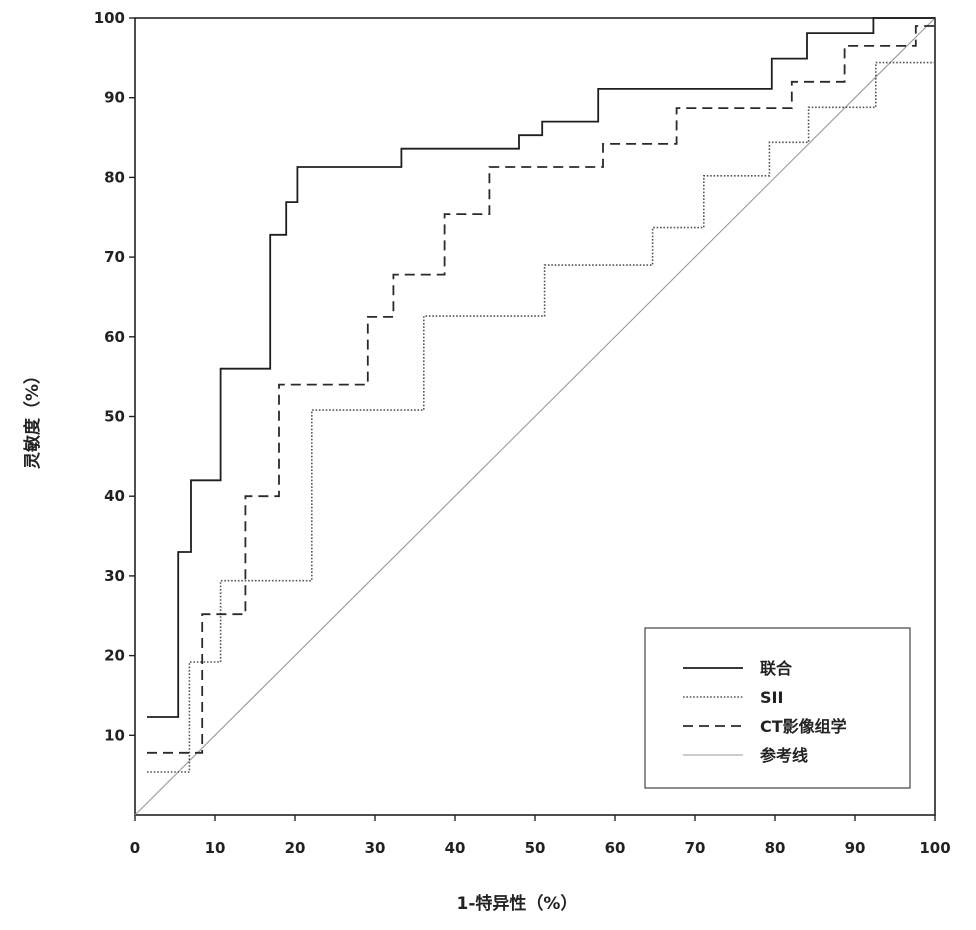 This screenshot has width=976, height=930. Describe the element at coordinates (114, 576) in the screenshot. I see `y-tick-label: 30` at that location.